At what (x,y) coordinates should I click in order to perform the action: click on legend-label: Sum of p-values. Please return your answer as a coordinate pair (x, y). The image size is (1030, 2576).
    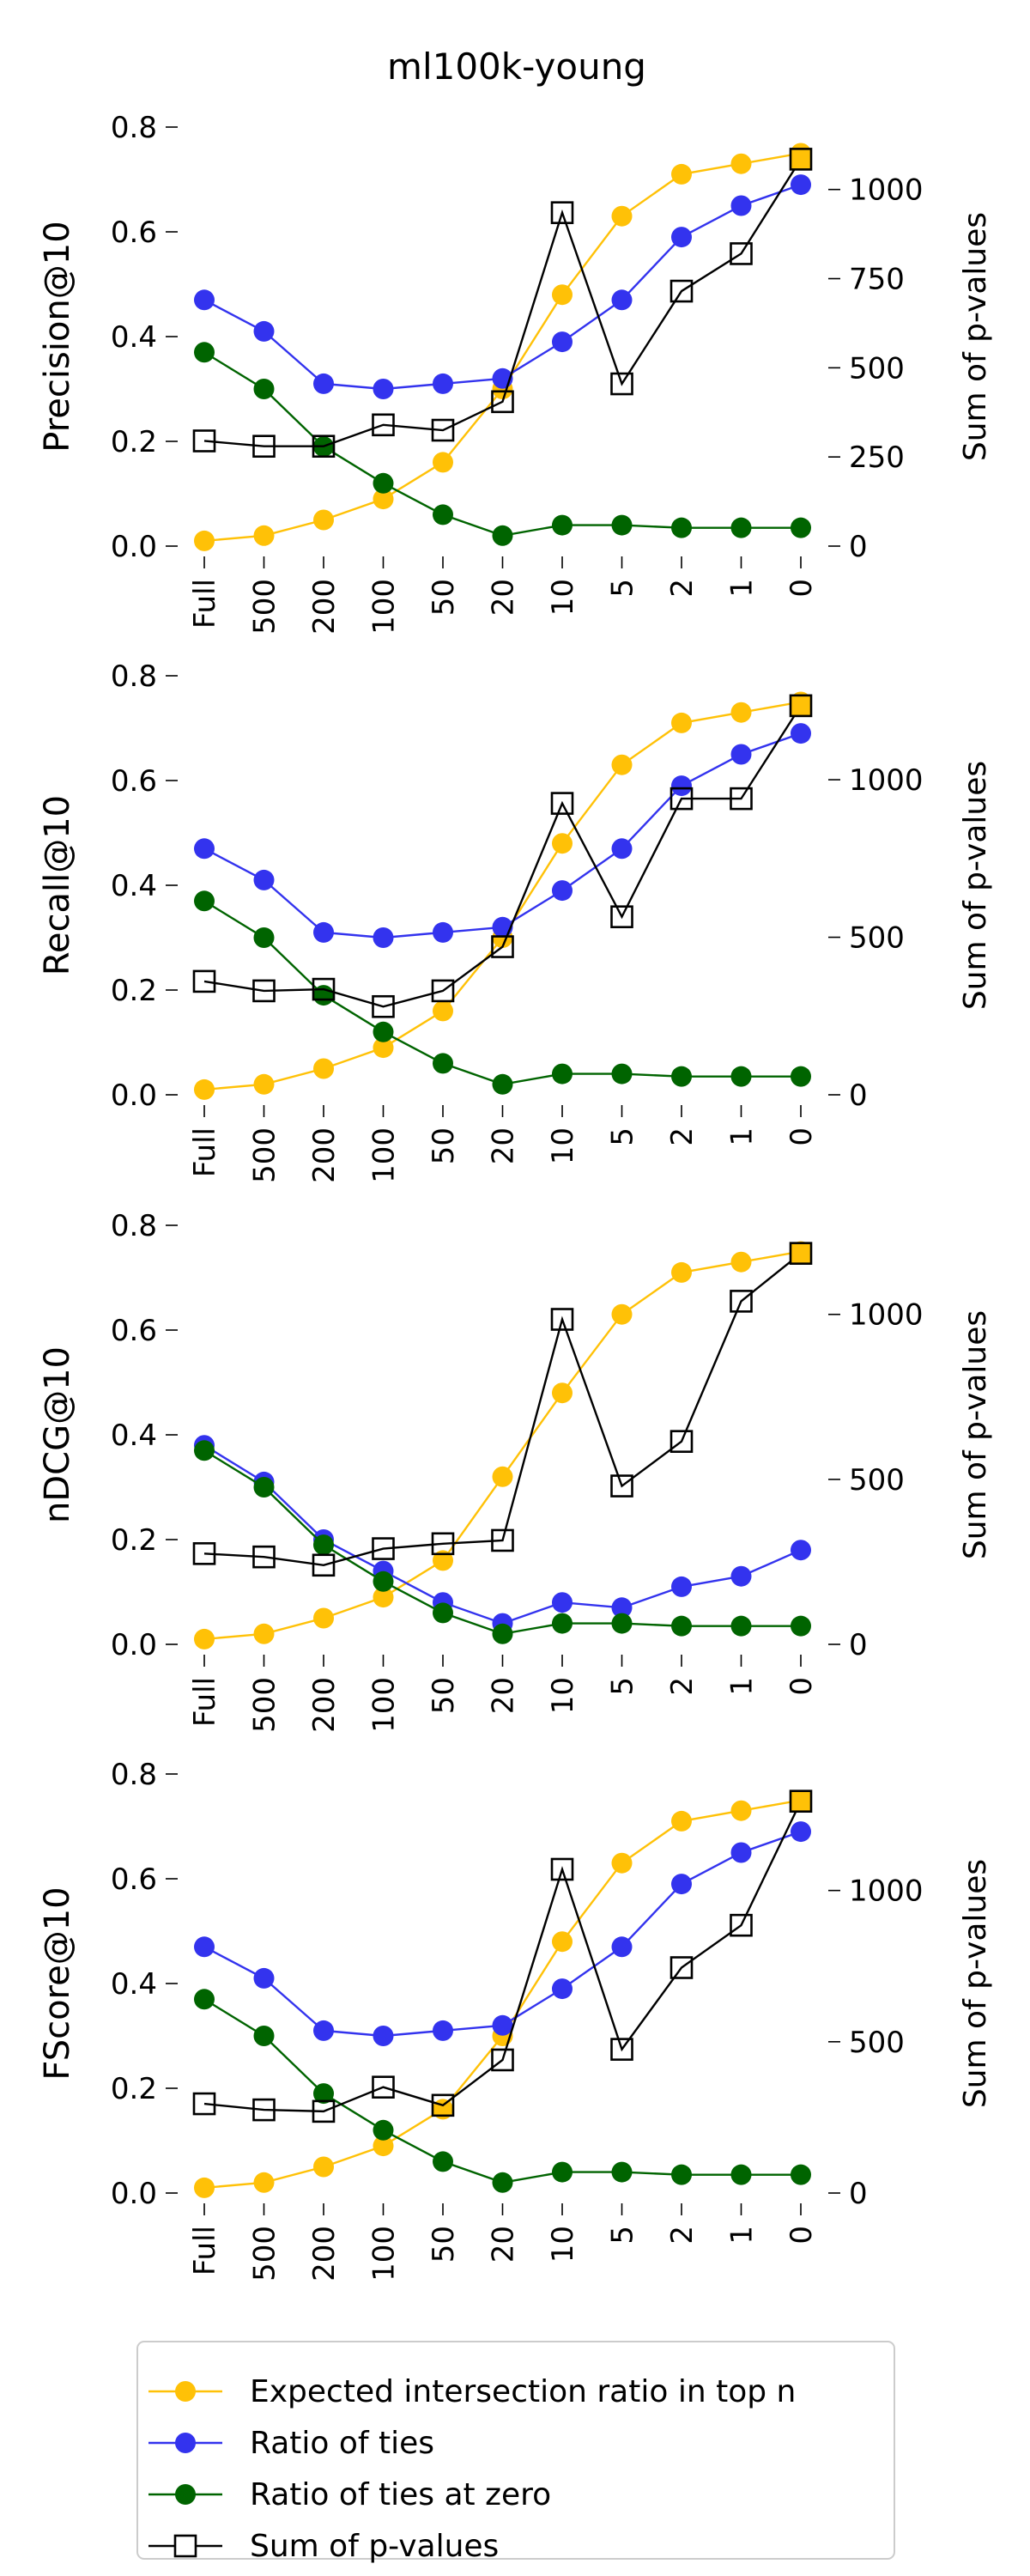
    Looking at the image, I should click on (374, 2546).